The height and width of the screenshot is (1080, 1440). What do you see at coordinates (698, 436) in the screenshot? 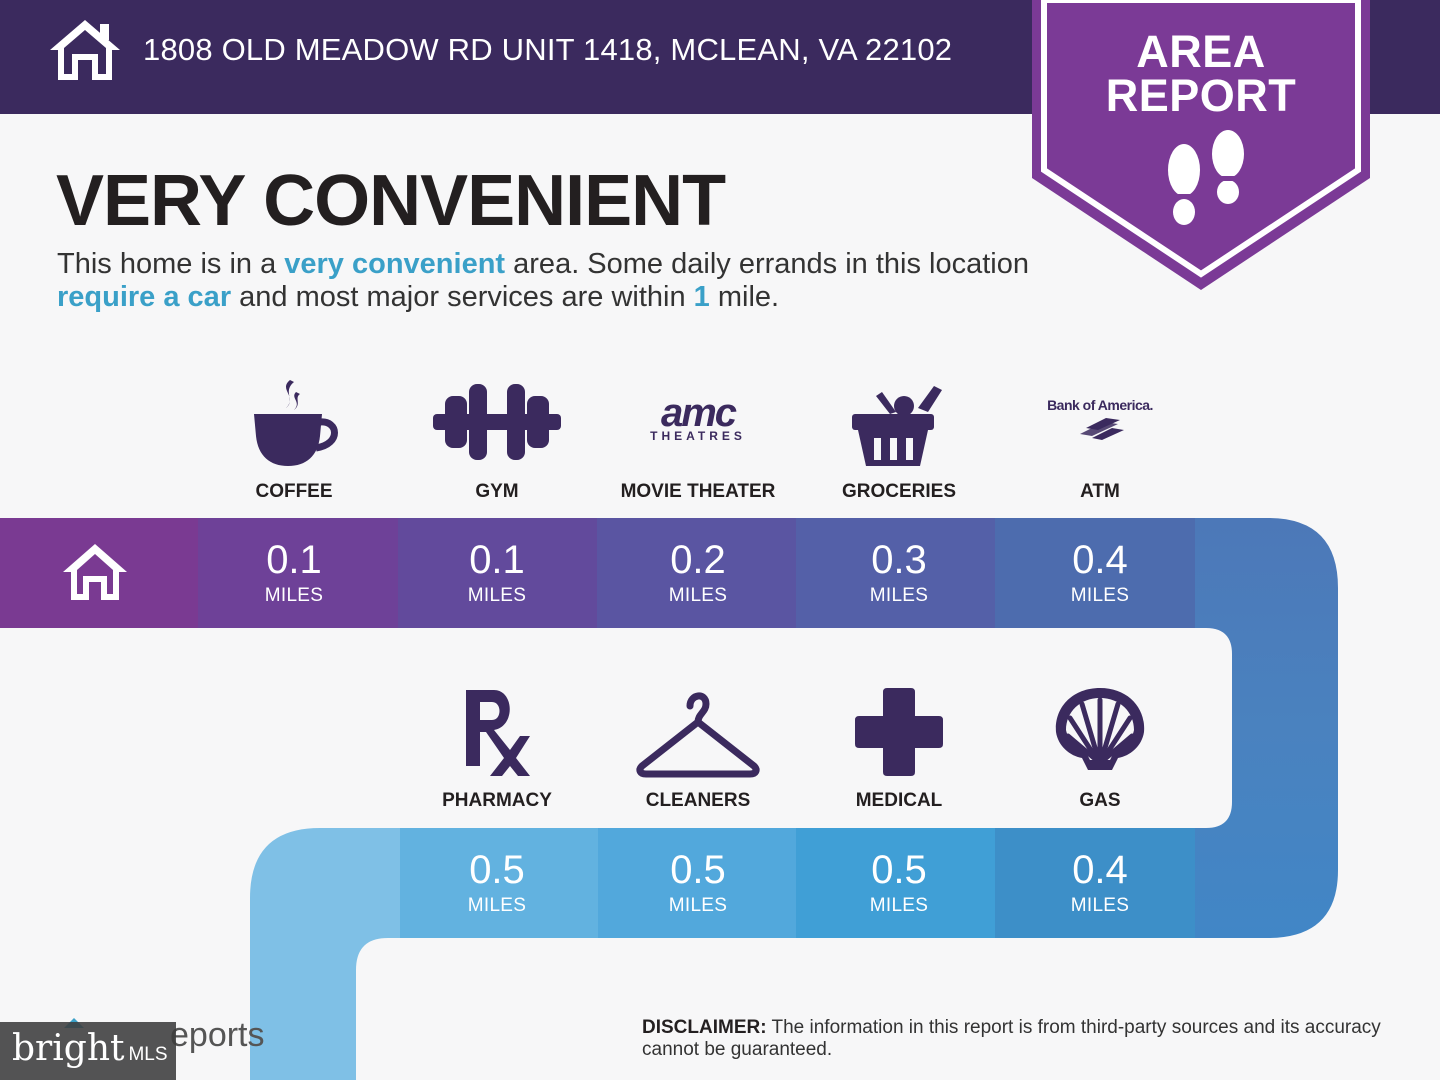
I see `amc-logo-sub: THEATRES` at bounding box center [698, 436].